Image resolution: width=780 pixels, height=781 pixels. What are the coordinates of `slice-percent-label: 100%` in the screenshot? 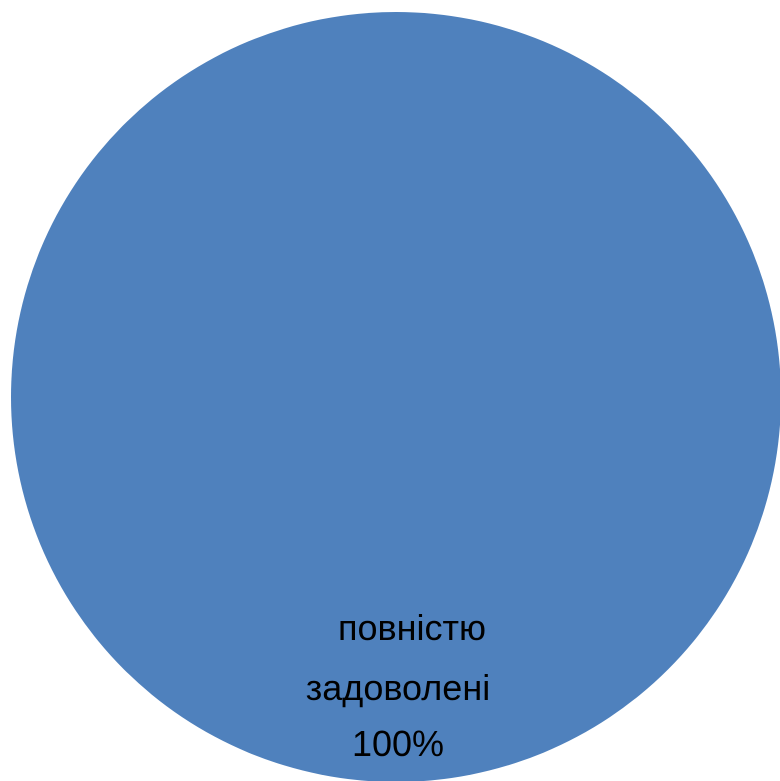 It's located at (398, 743).